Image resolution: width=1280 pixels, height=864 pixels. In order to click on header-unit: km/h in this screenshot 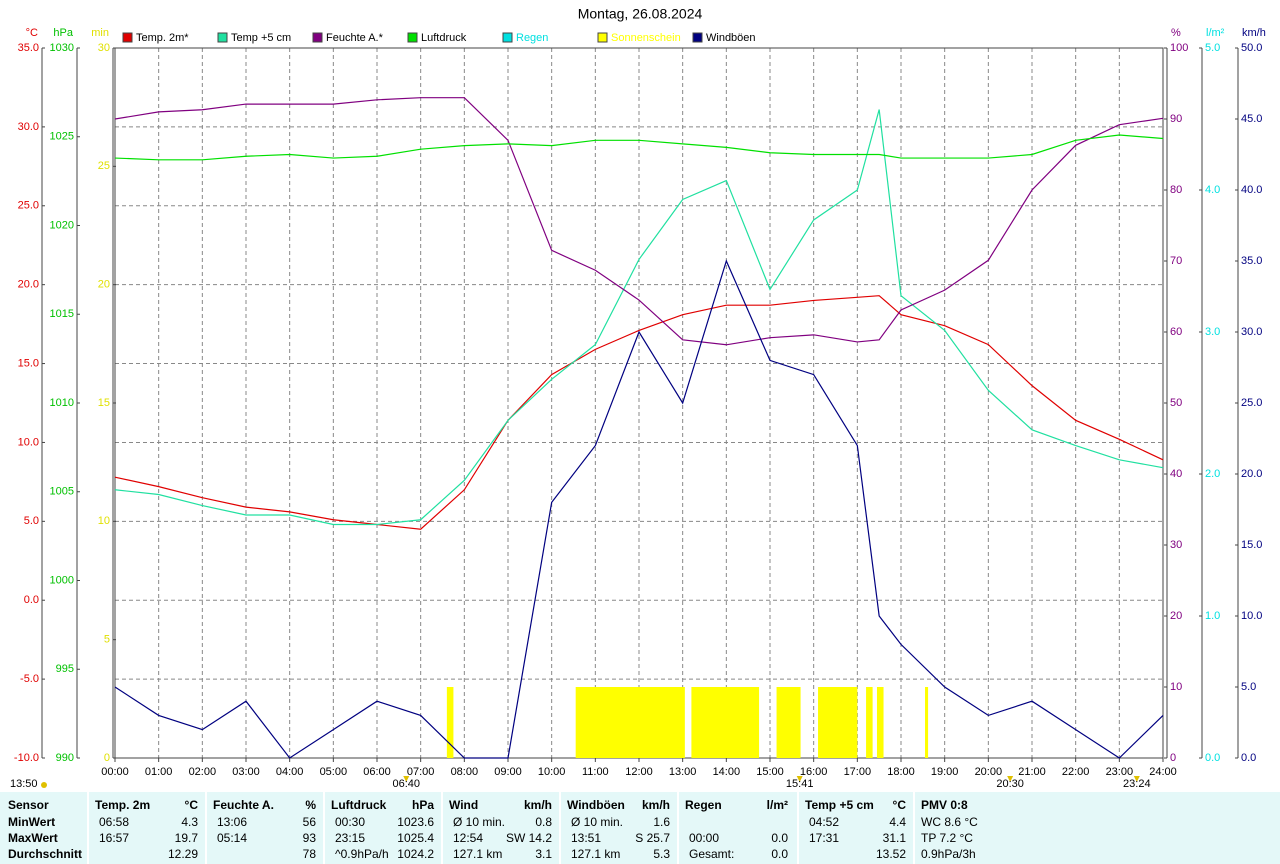, I will do `click(655, 805)`.